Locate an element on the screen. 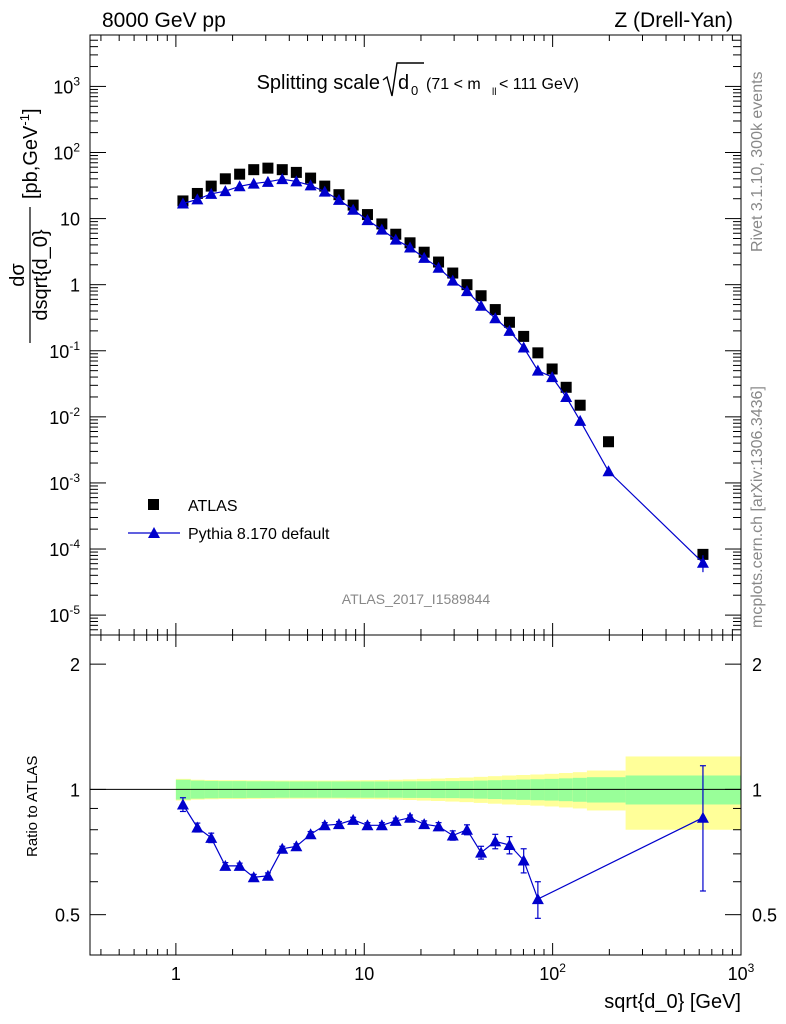 The image size is (786, 1024). x-tick-label: 10 is located at coordinates (364, 974).